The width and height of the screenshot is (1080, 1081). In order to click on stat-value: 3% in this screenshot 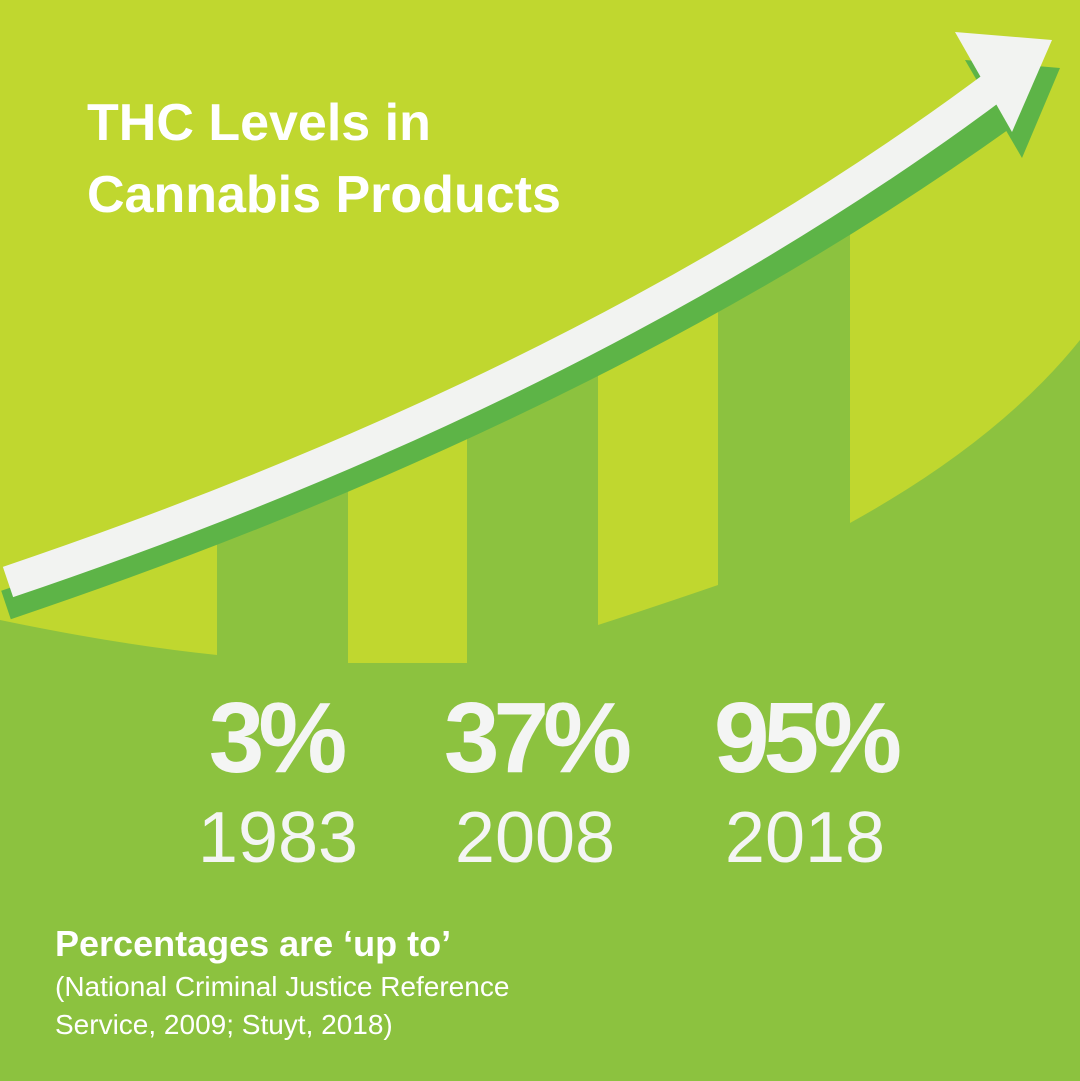, I will do `click(277, 738)`.